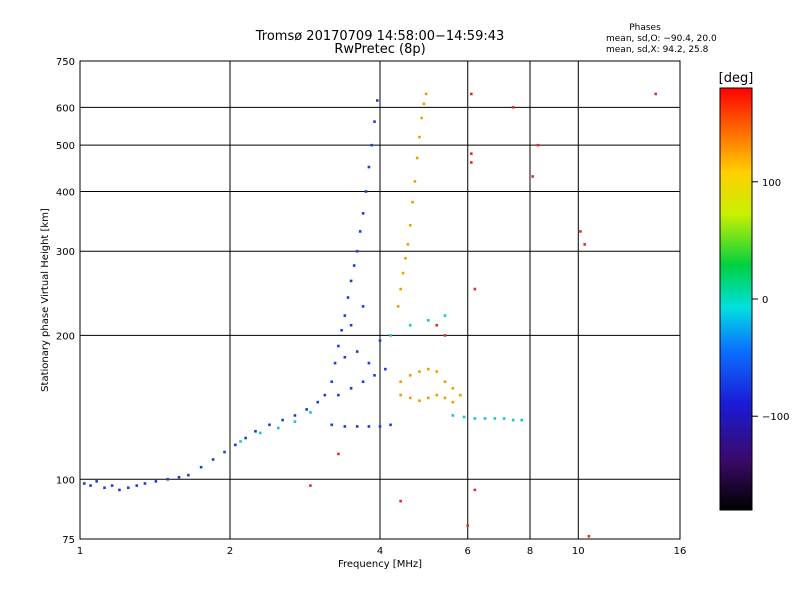 This screenshot has width=800, height=600. I want to click on x-tick-label: 6, so click(468, 551).